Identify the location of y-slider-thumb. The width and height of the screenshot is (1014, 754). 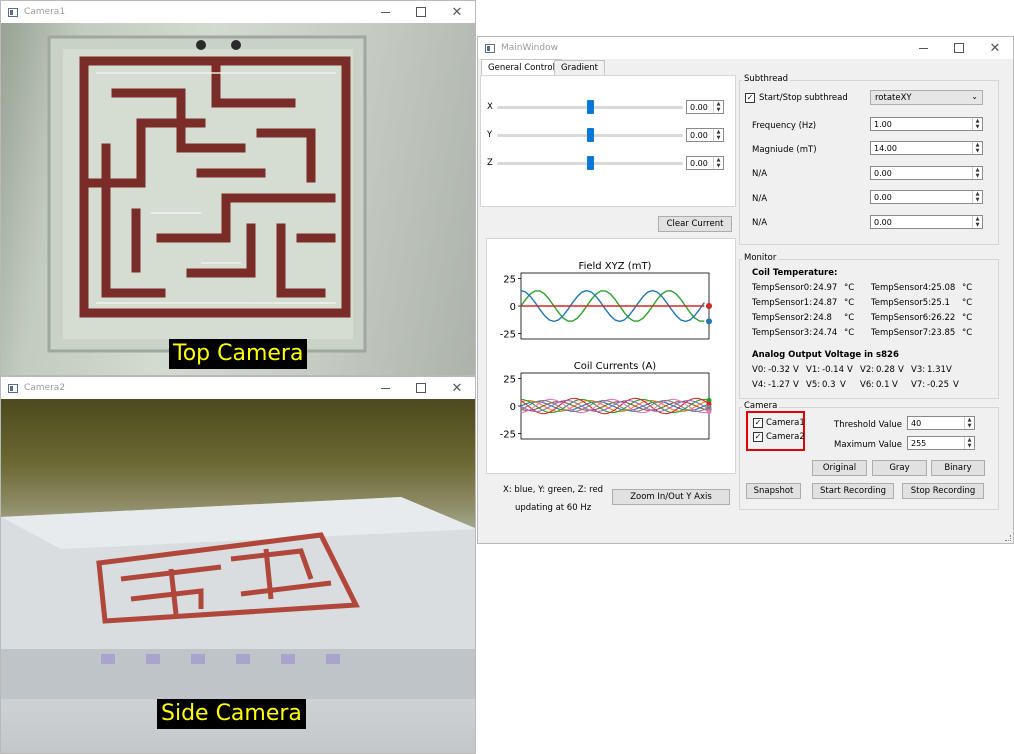
(590, 135).